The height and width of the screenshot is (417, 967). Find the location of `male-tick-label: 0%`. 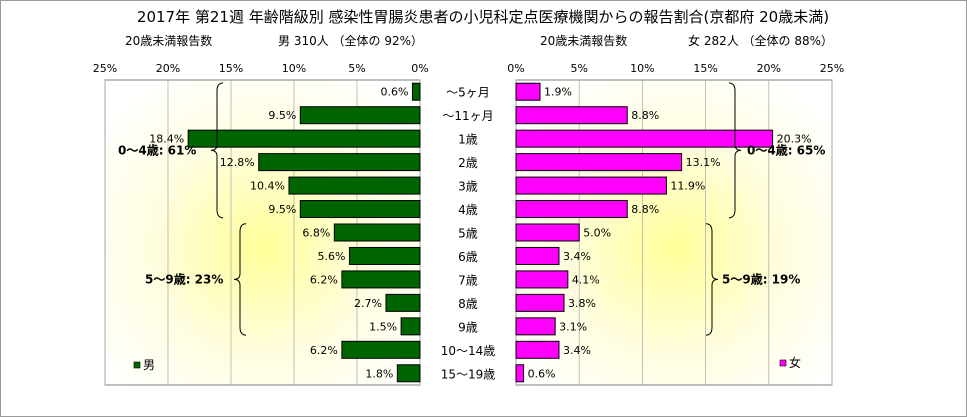

male-tick-label: 0% is located at coordinates (419, 68).